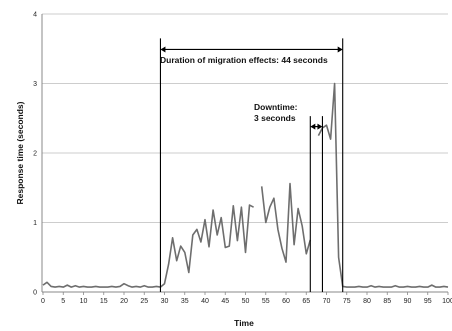 Image resolution: width=452 pixels, height=331 pixels. What do you see at coordinates (124, 301) in the screenshot?
I see `x-tick-label: 20` at bounding box center [124, 301].